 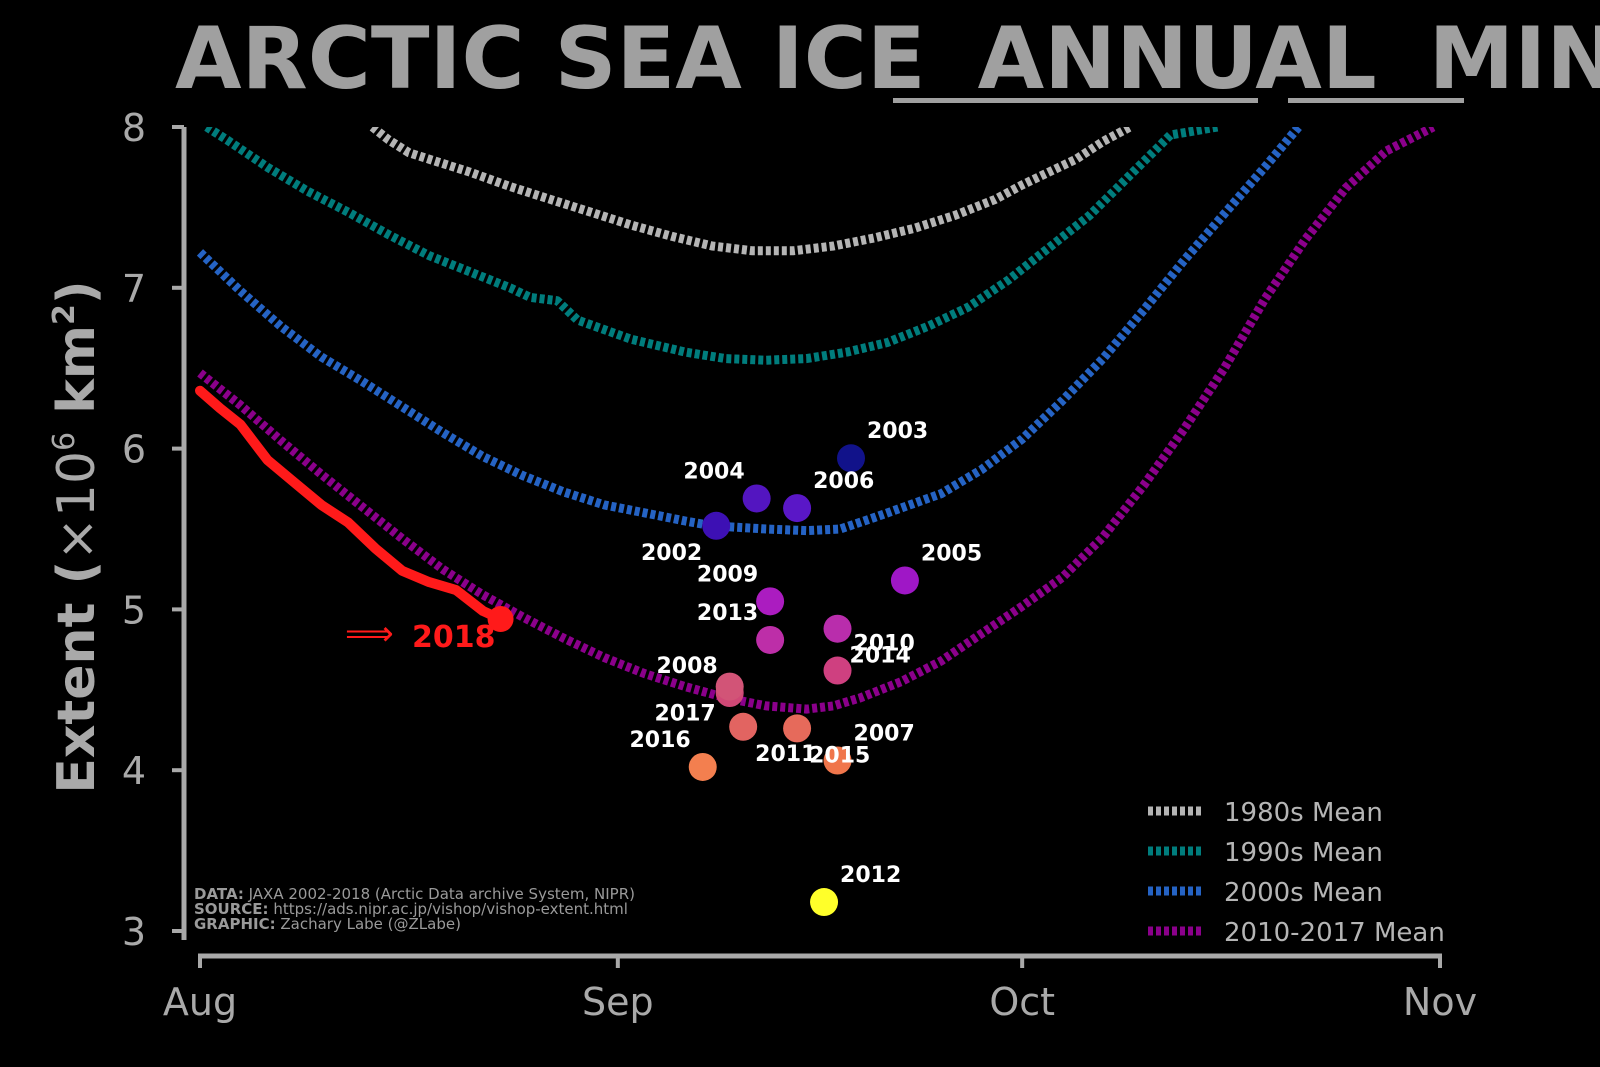 I want to click on minimum-marker-2013, so click(x=770, y=639).